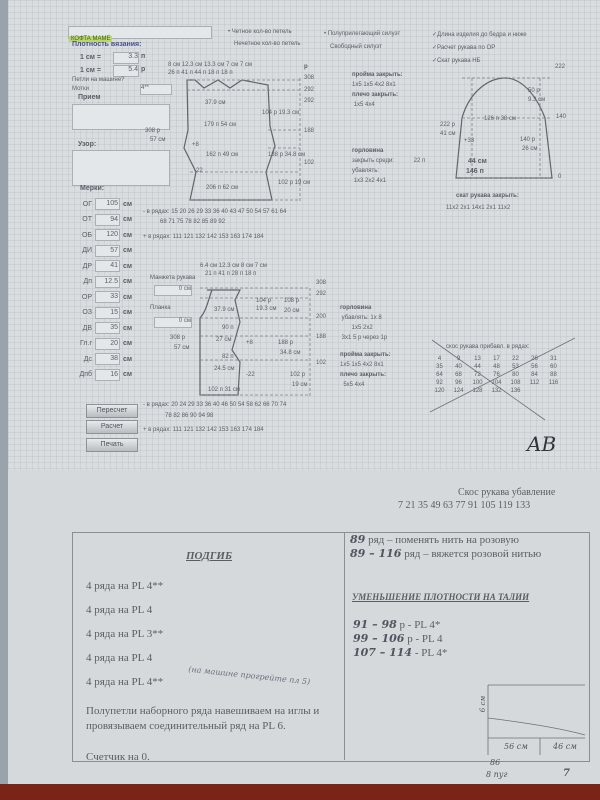  Describe the element at coordinates (107, 235) in the screenshot. I see `measure-input: 120` at that location.